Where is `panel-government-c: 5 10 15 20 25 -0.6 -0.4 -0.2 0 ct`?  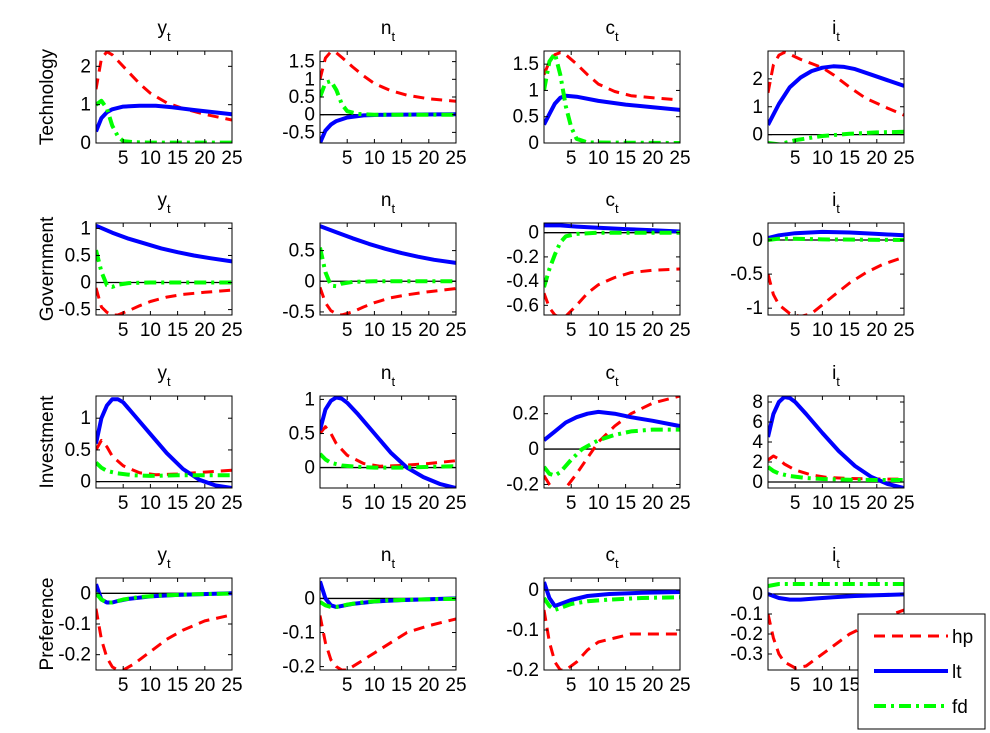 panel-government-c: 5 10 15 20 25 -0.6 -0.4 -0.2 0 ct is located at coordinates (598, 265).